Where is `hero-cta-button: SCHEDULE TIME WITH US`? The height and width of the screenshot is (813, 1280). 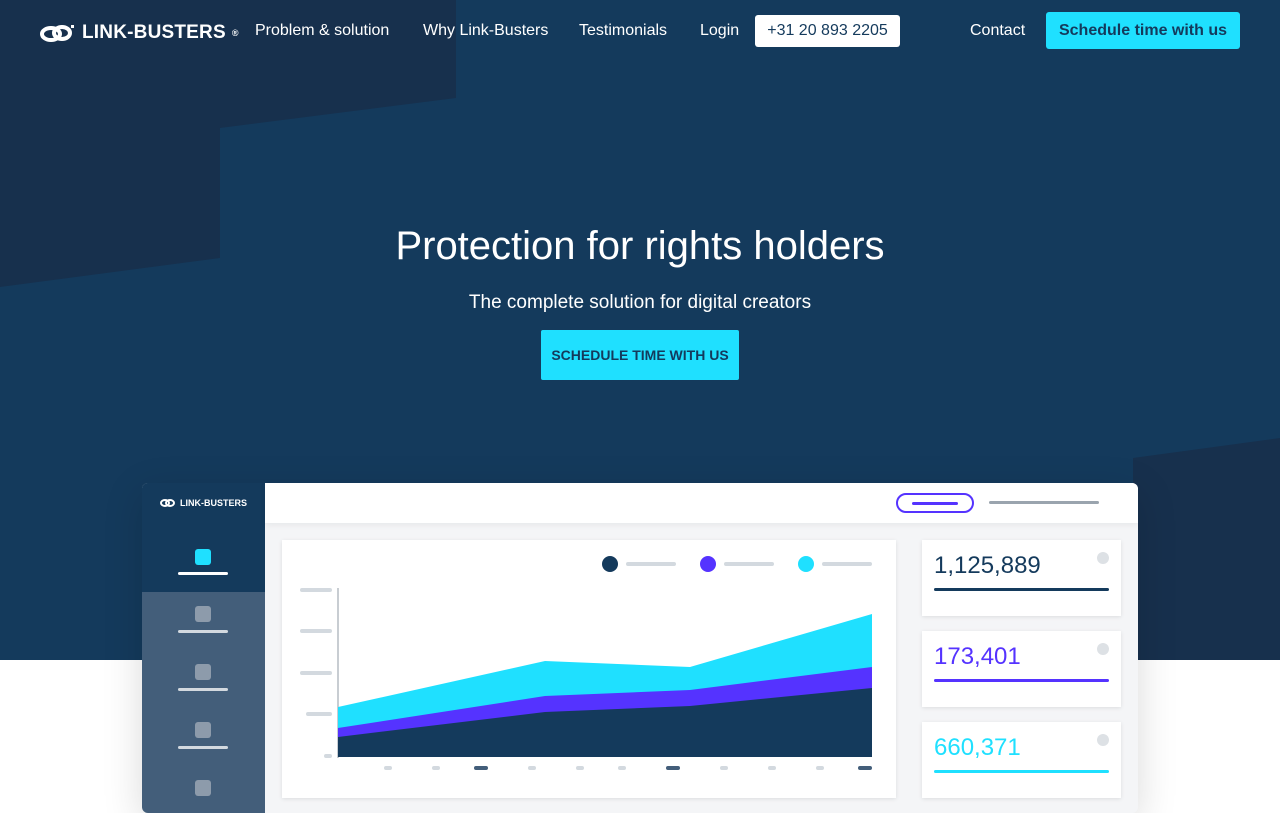
hero-cta-button: SCHEDULE TIME WITH US is located at coordinates (640, 355).